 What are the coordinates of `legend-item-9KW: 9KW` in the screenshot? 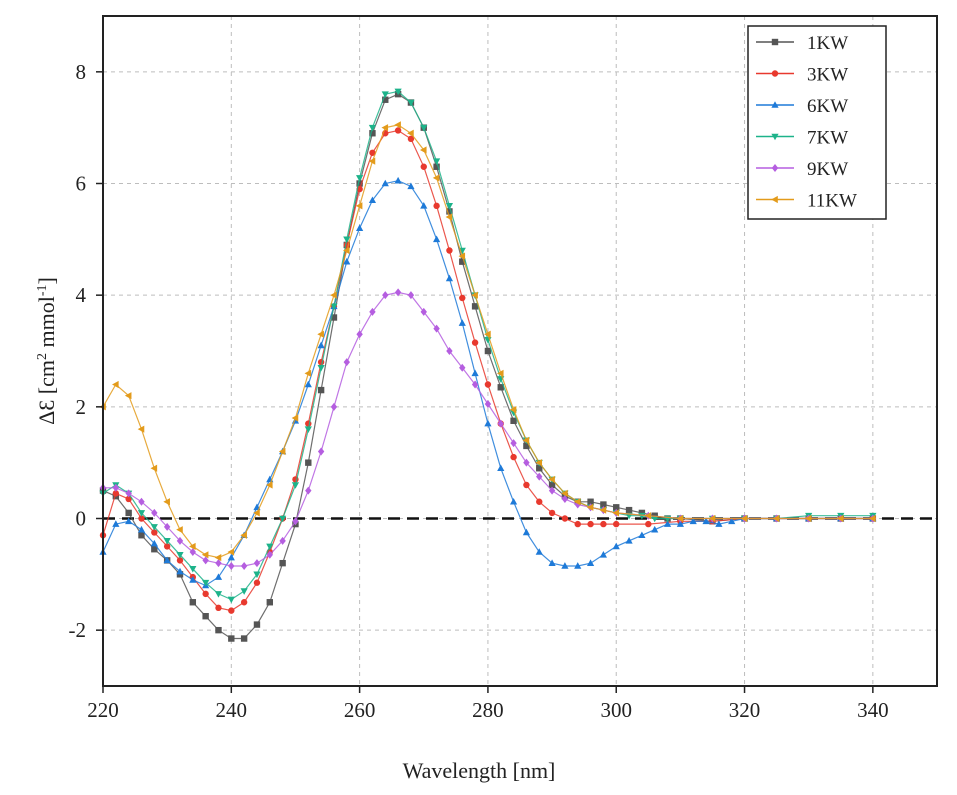 It's located at (802, 169).